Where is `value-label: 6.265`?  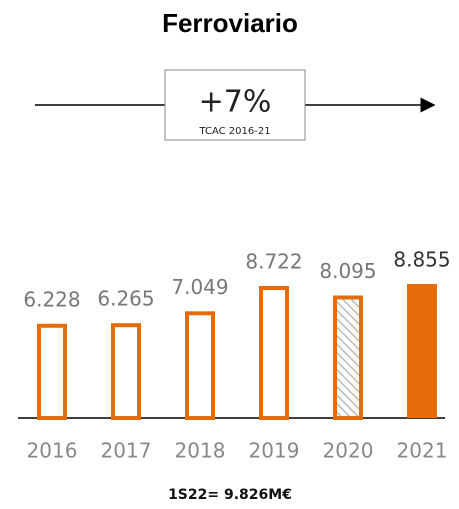 value-label: 6.265 is located at coordinates (125, 299).